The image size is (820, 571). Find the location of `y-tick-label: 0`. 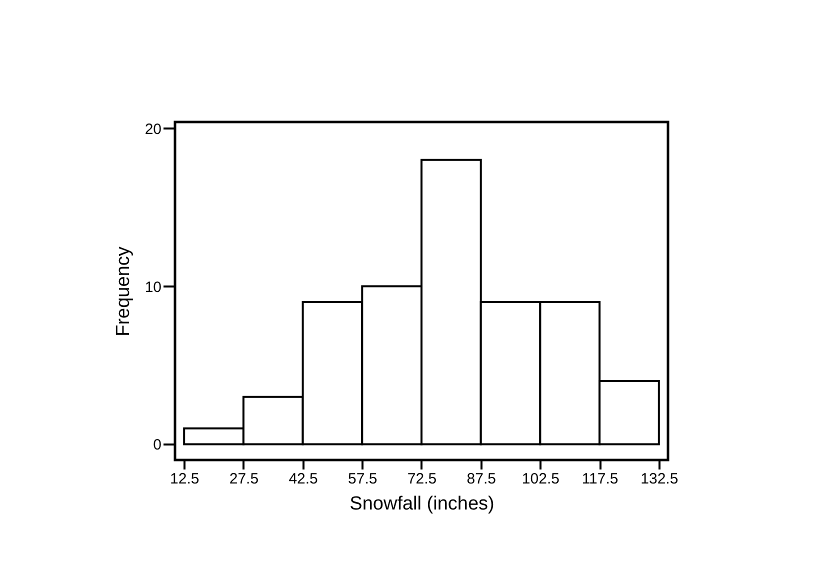

y-tick-label: 0 is located at coordinates (157, 445).